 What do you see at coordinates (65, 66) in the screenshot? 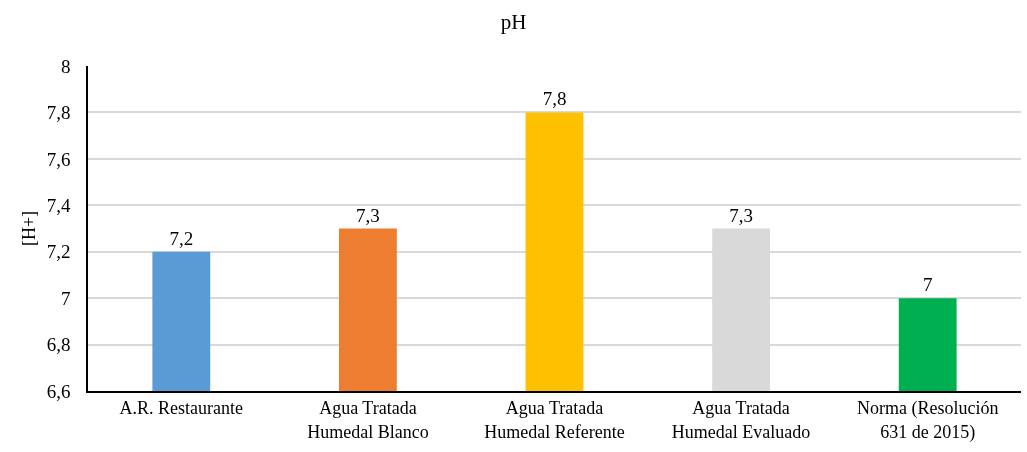
I see `y-tick-label: 8` at bounding box center [65, 66].